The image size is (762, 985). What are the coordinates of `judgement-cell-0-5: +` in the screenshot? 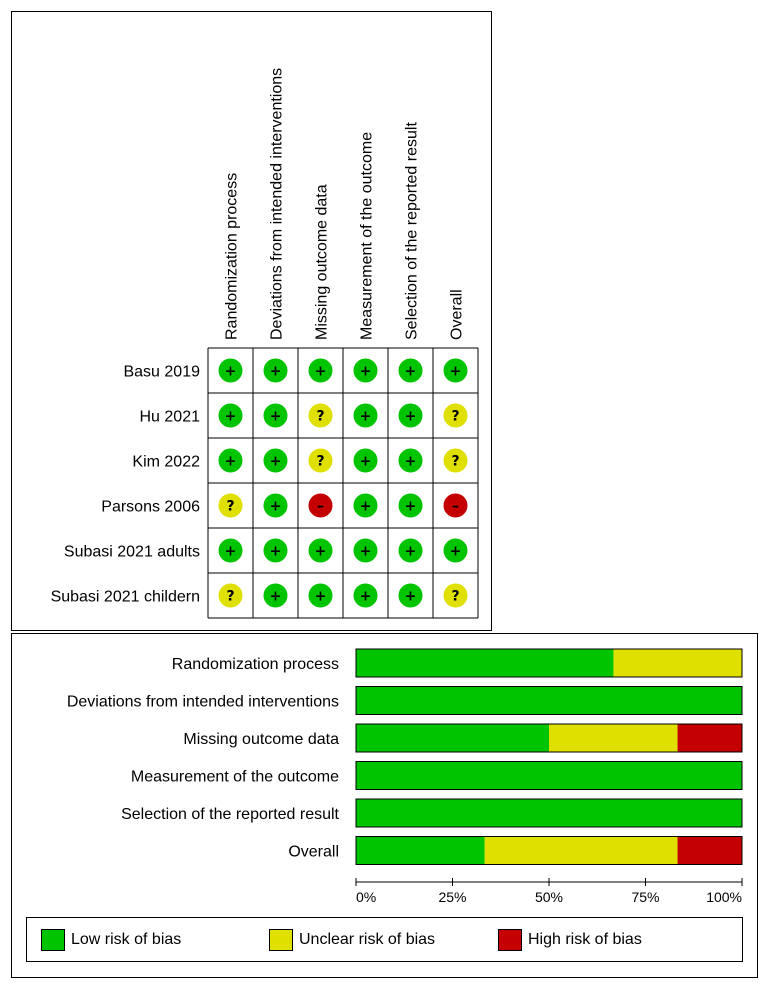 It's located at (455, 370).